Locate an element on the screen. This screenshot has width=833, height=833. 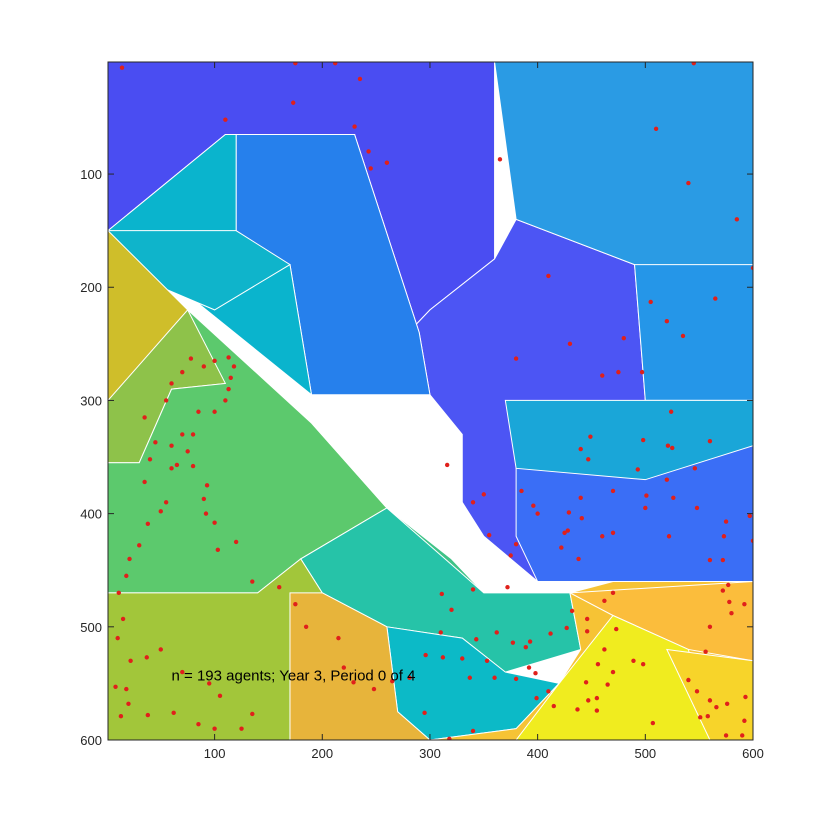
x-tick-label: 400 is located at coordinates (538, 753).